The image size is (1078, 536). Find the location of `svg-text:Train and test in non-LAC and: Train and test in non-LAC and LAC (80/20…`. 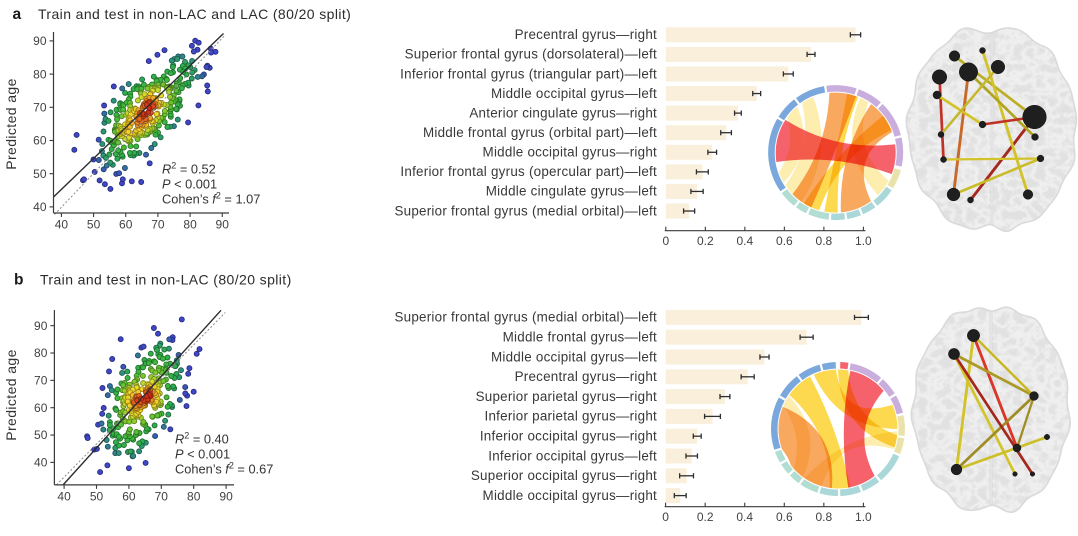

svg-text:Train and test in non-LAC and: Train and test in non-LAC and LAC (80/20… is located at coordinates (194, 14).